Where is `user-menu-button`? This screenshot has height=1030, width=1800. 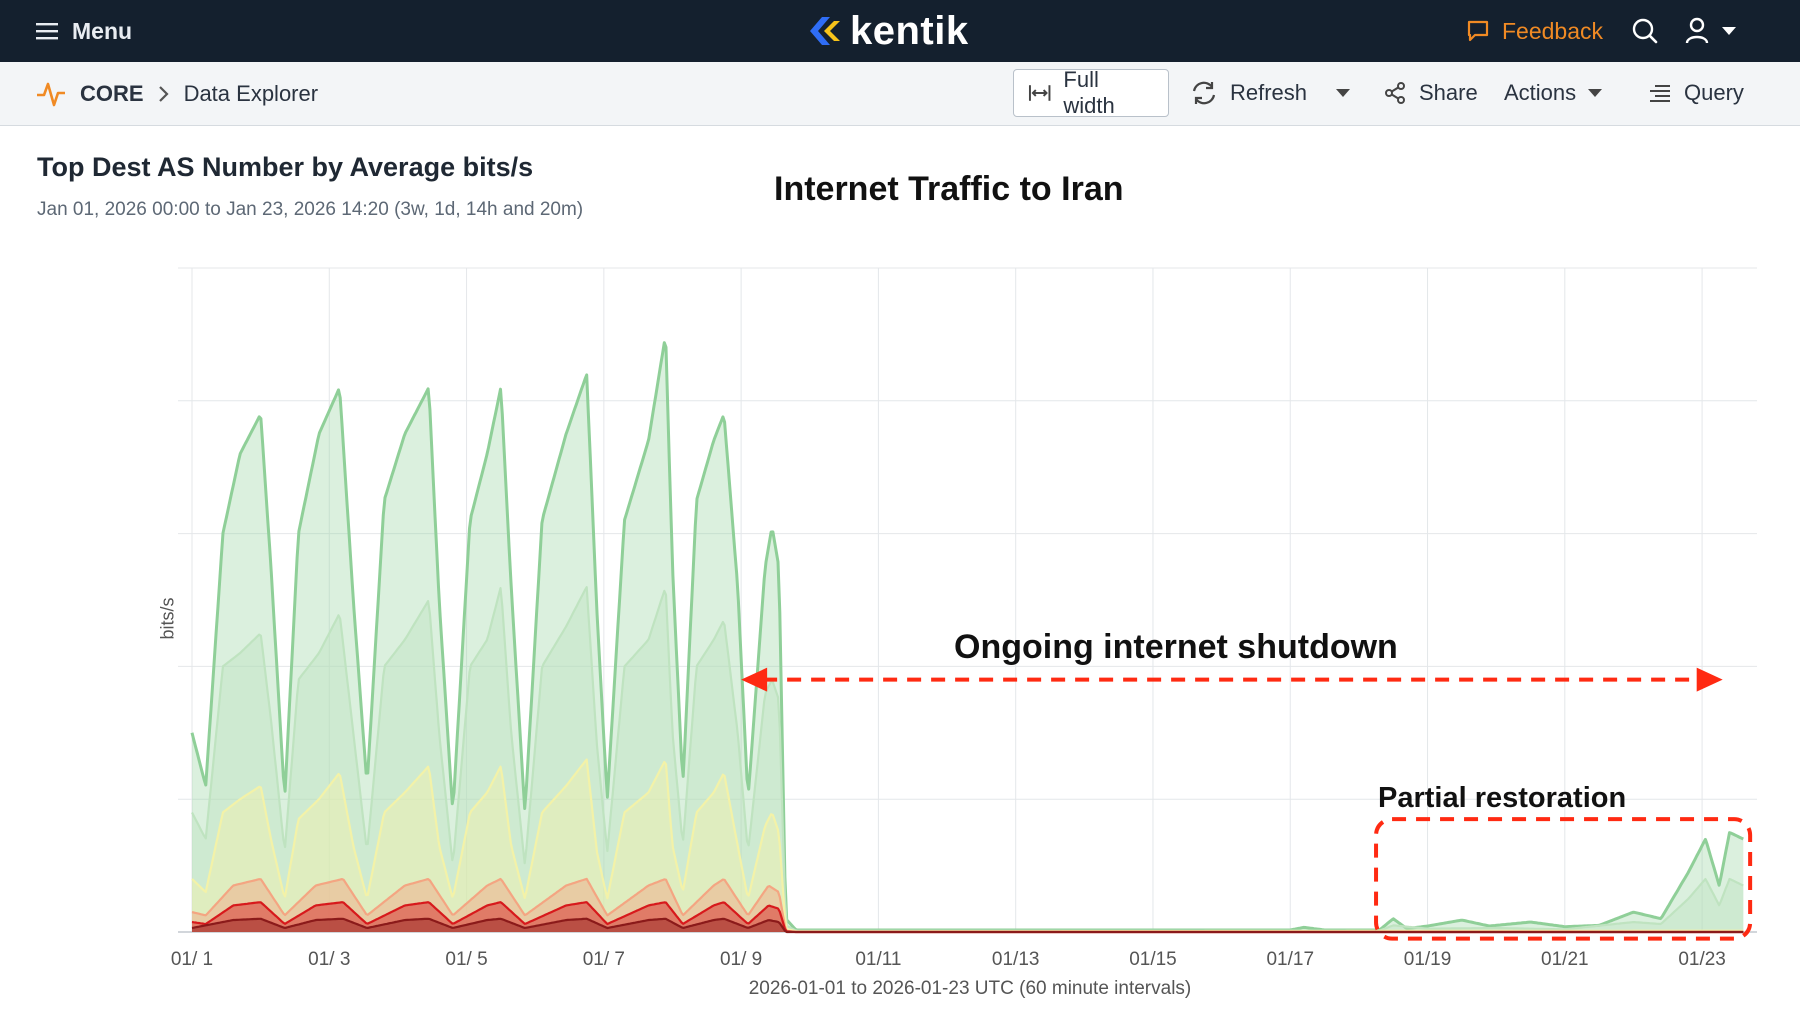
user-menu-button is located at coordinates (1716, 31).